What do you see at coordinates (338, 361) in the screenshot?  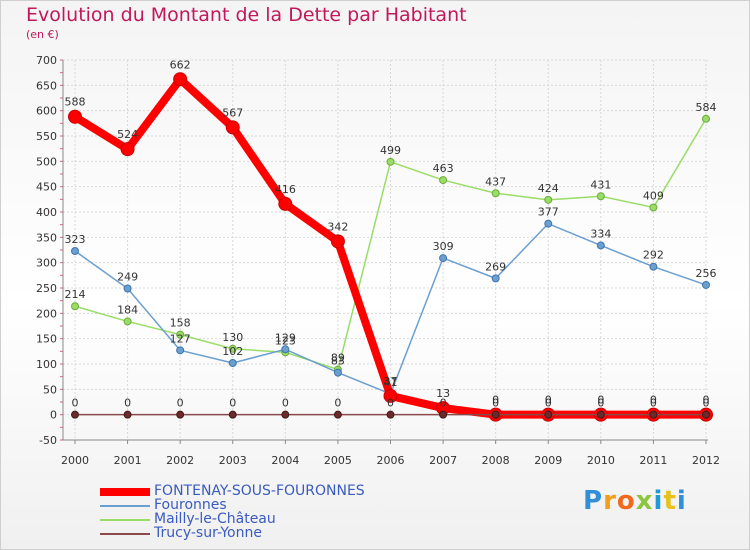 I see `data-label-fouronnes: 83` at bounding box center [338, 361].